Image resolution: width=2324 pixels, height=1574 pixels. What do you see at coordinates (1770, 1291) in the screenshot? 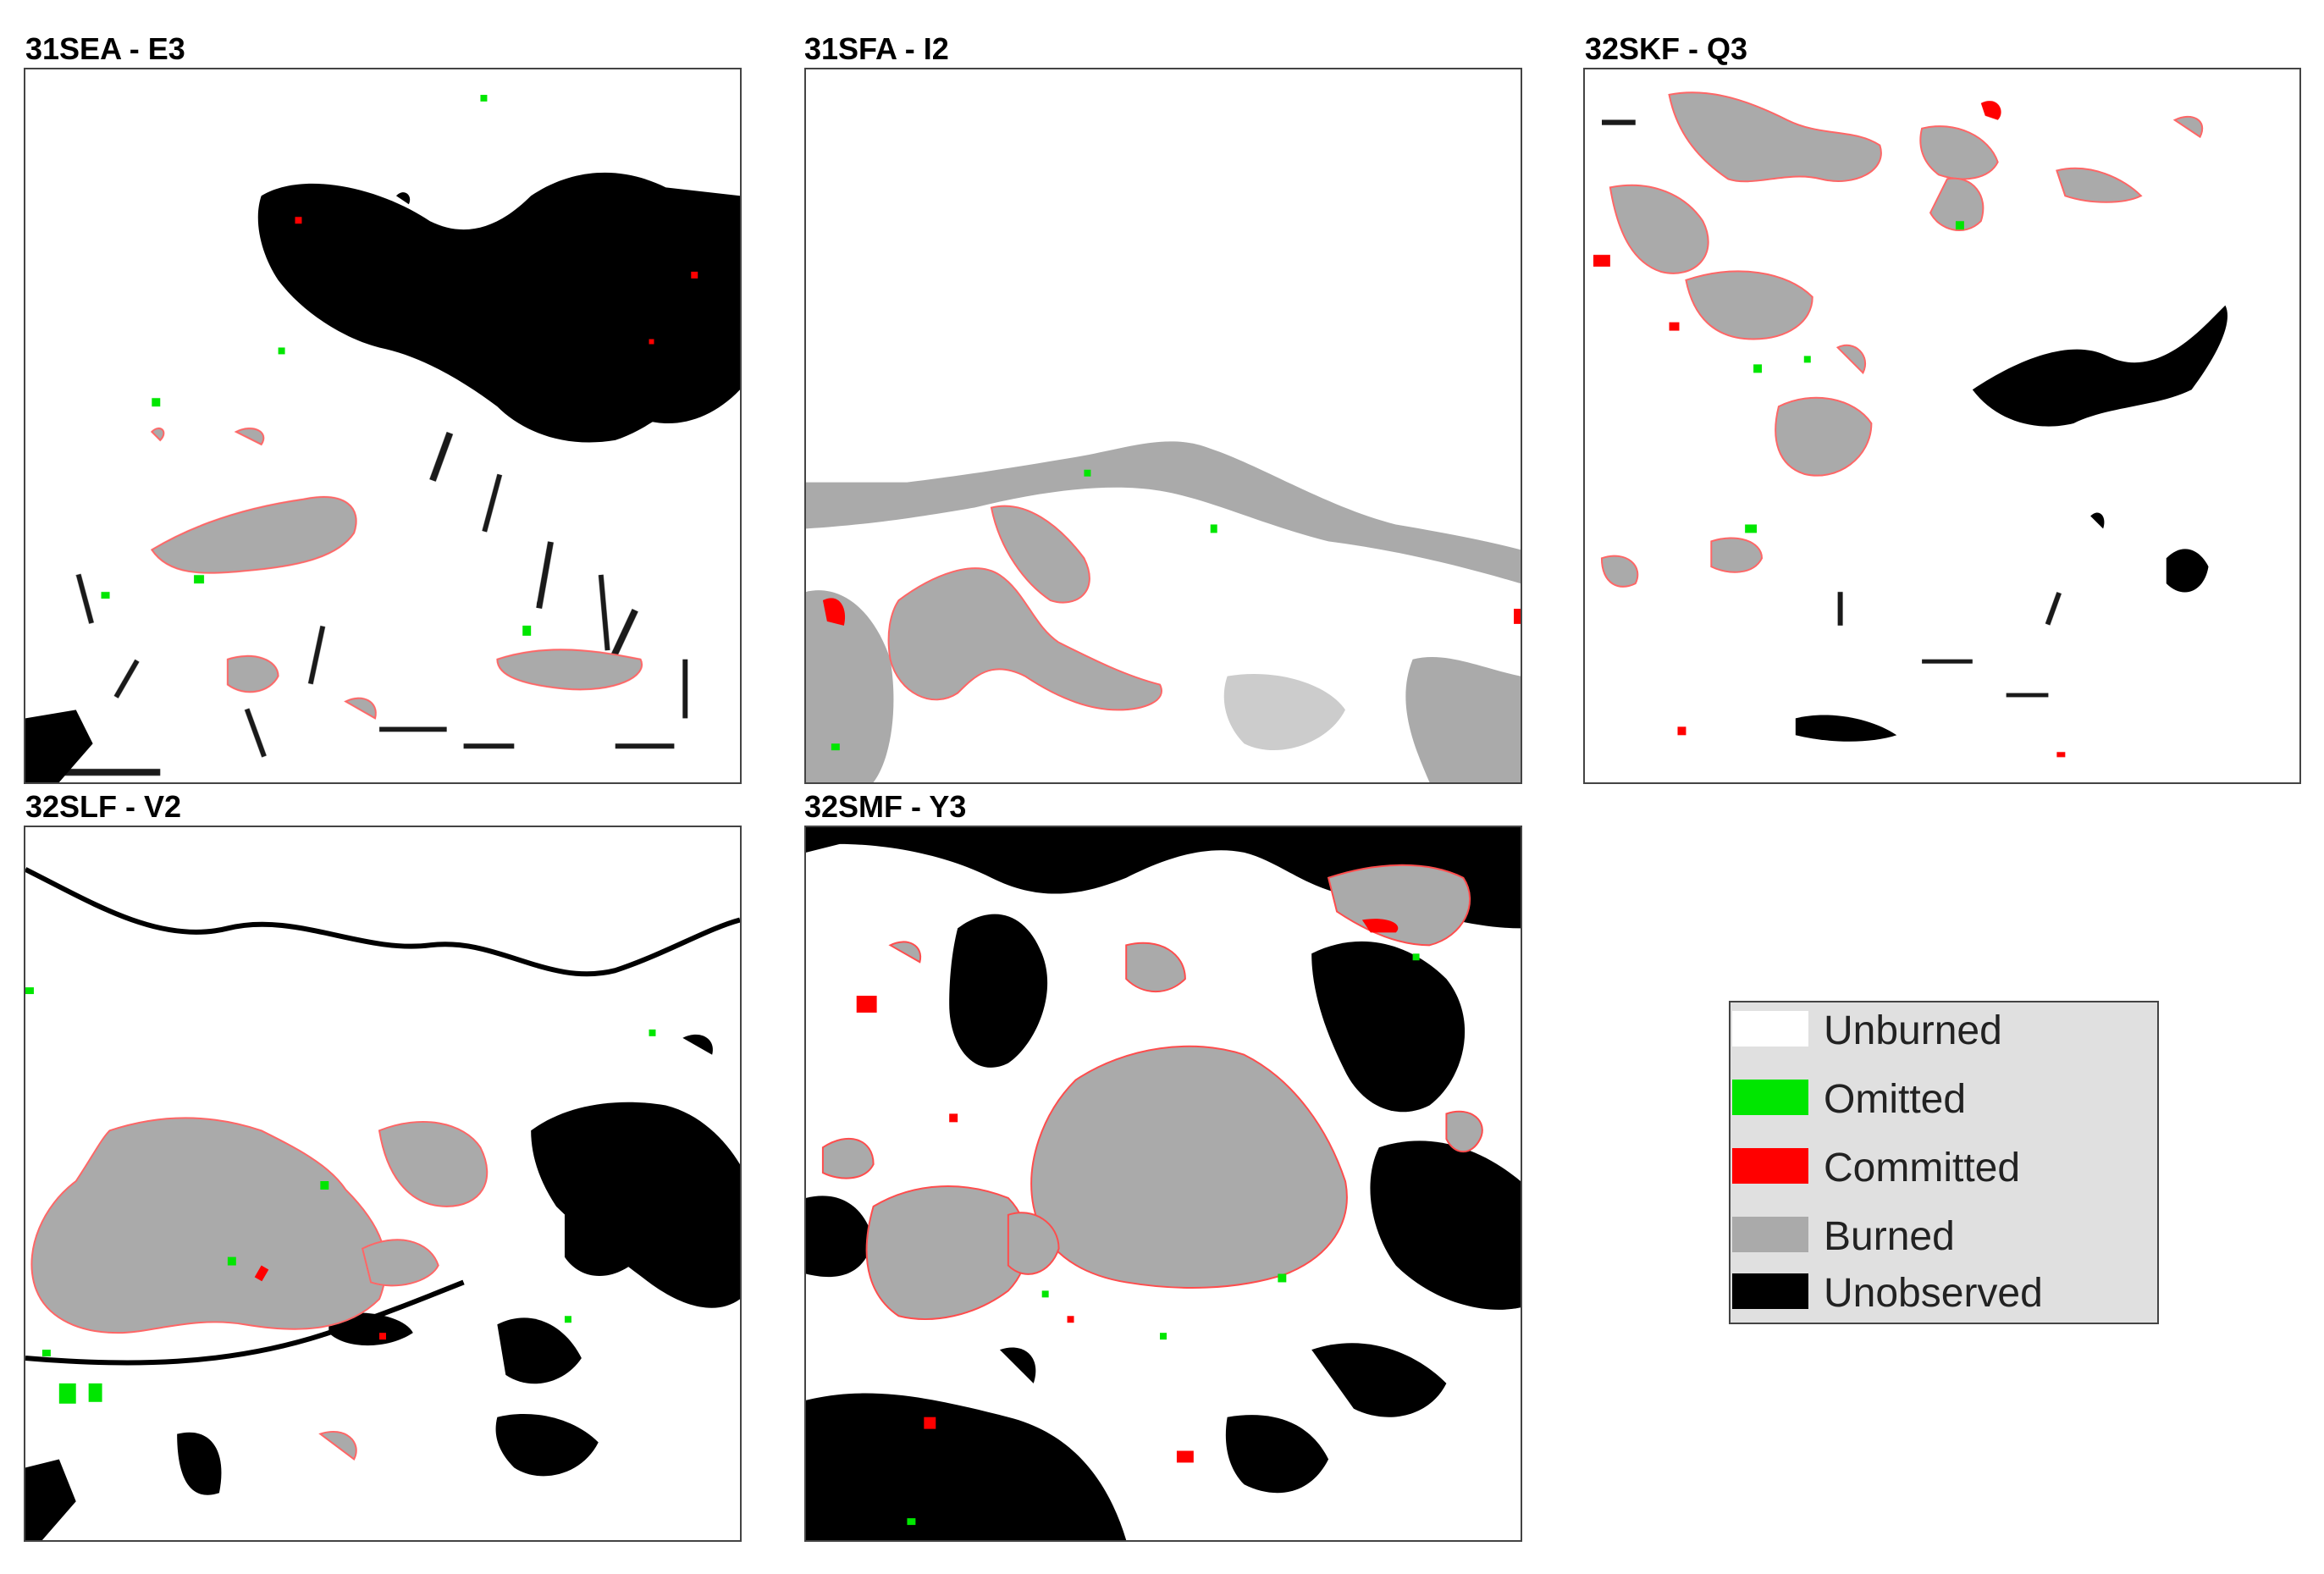
I see `legend-swatch-unobserved` at bounding box center [1770, 1291].